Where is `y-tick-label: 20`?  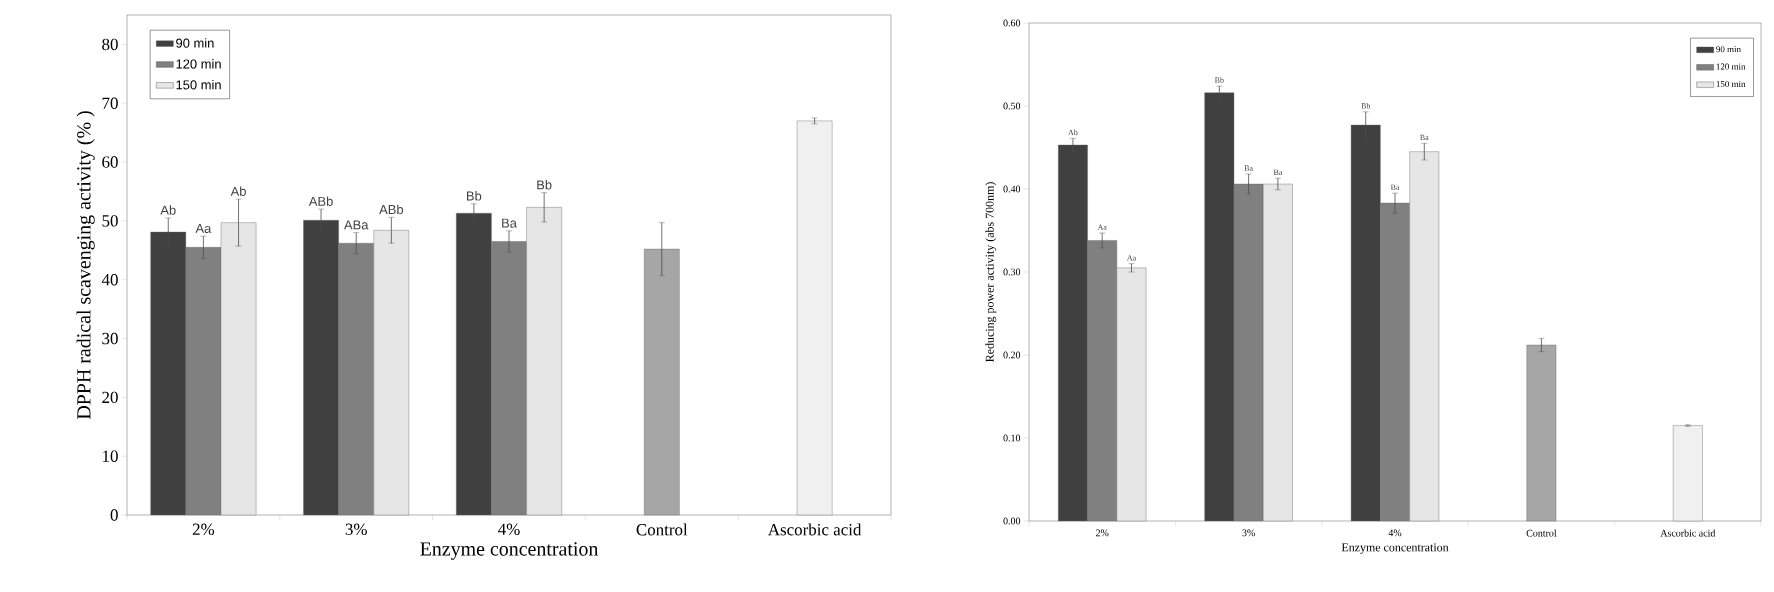 y-tick-label: 20 is located at coordinates (110, 397).